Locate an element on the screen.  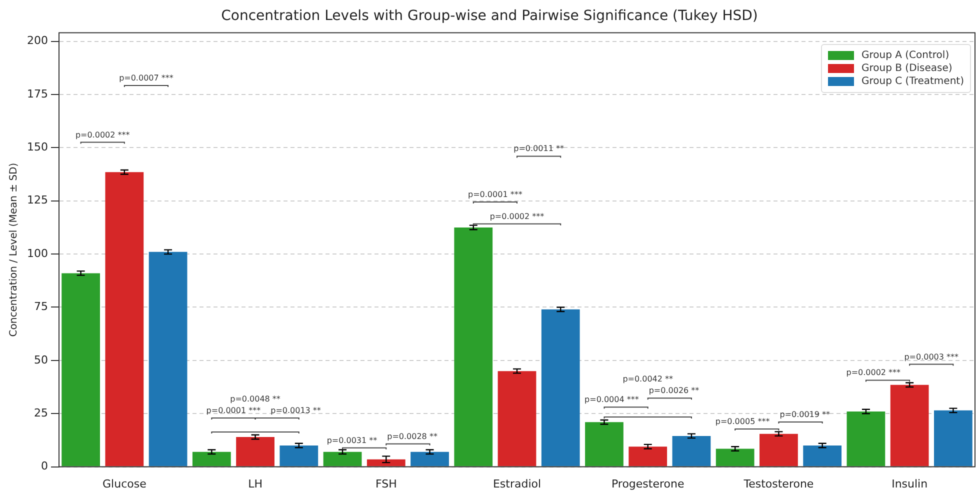
x-tick-label: Glucose is located at coordinates (124, 483).